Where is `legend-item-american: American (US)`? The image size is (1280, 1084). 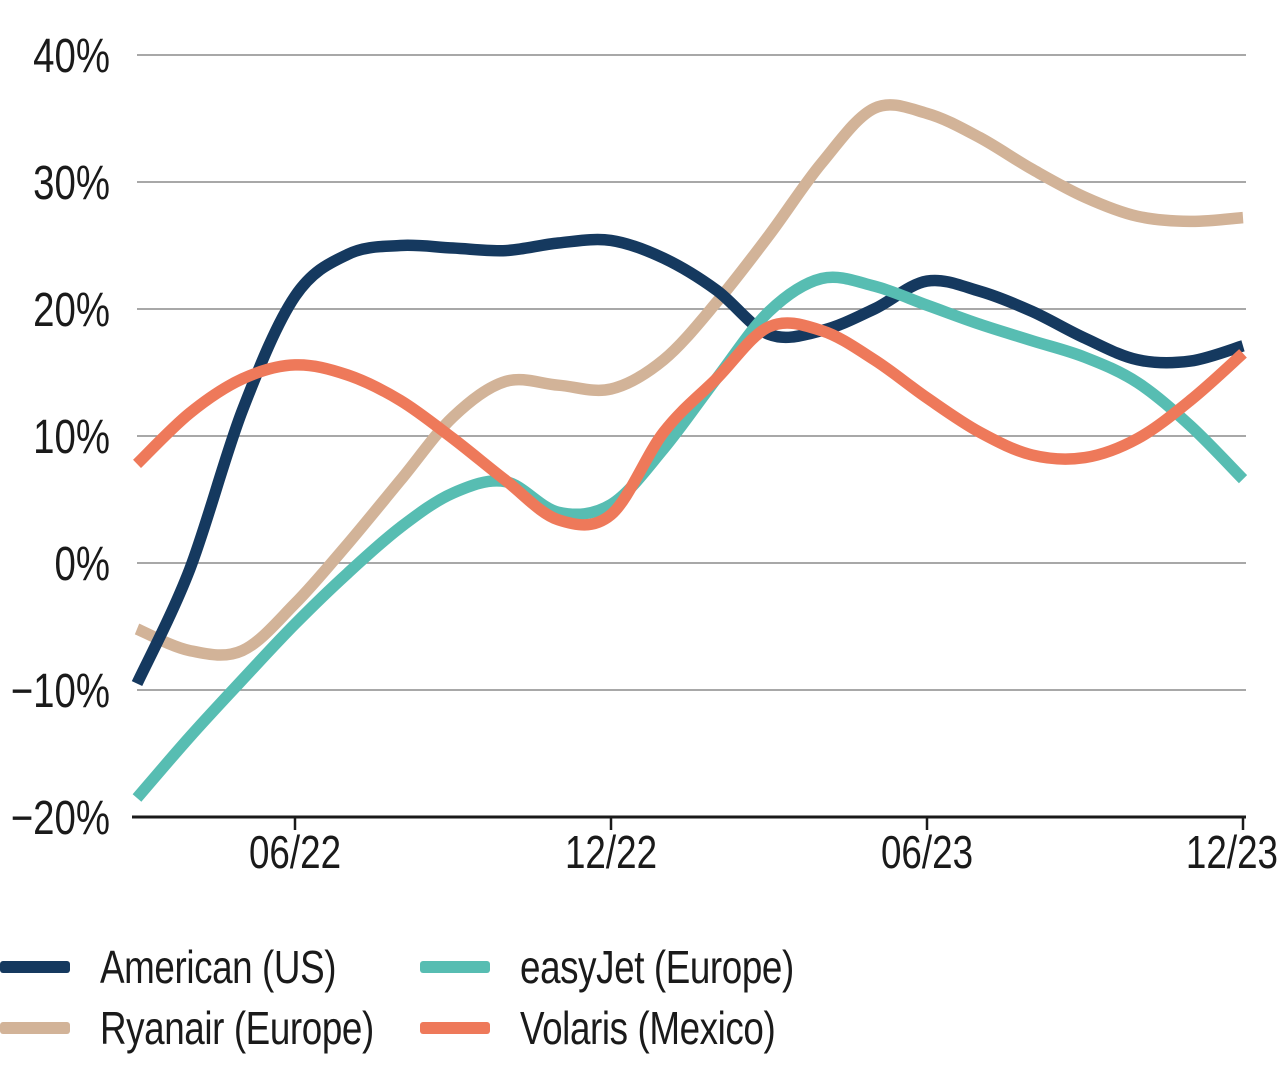 legend-item-american: American (US) is located at coordinates (197, 967).